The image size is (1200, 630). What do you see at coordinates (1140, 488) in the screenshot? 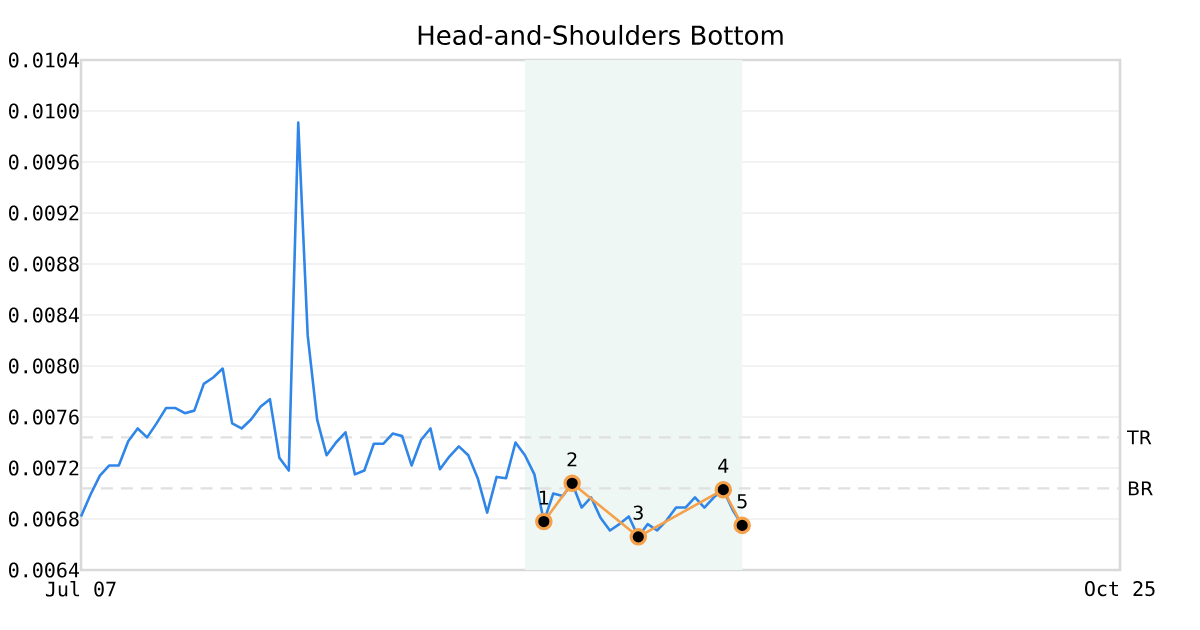
I see `ref-line-label: BR` at bounding box center [1140, 488].